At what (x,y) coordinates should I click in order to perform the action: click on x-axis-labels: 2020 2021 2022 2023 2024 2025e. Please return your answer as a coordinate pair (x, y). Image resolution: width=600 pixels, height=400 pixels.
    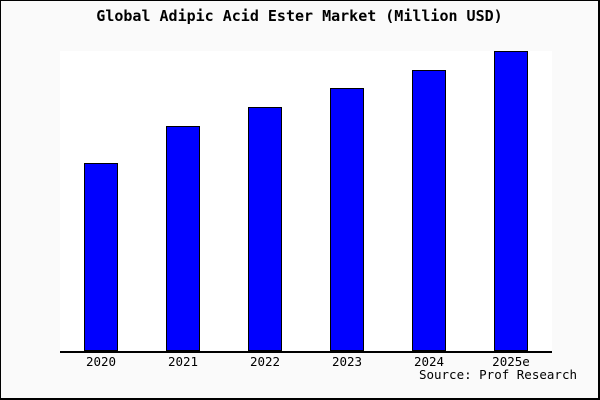
    Looking at the image, I should click on (306, 361).